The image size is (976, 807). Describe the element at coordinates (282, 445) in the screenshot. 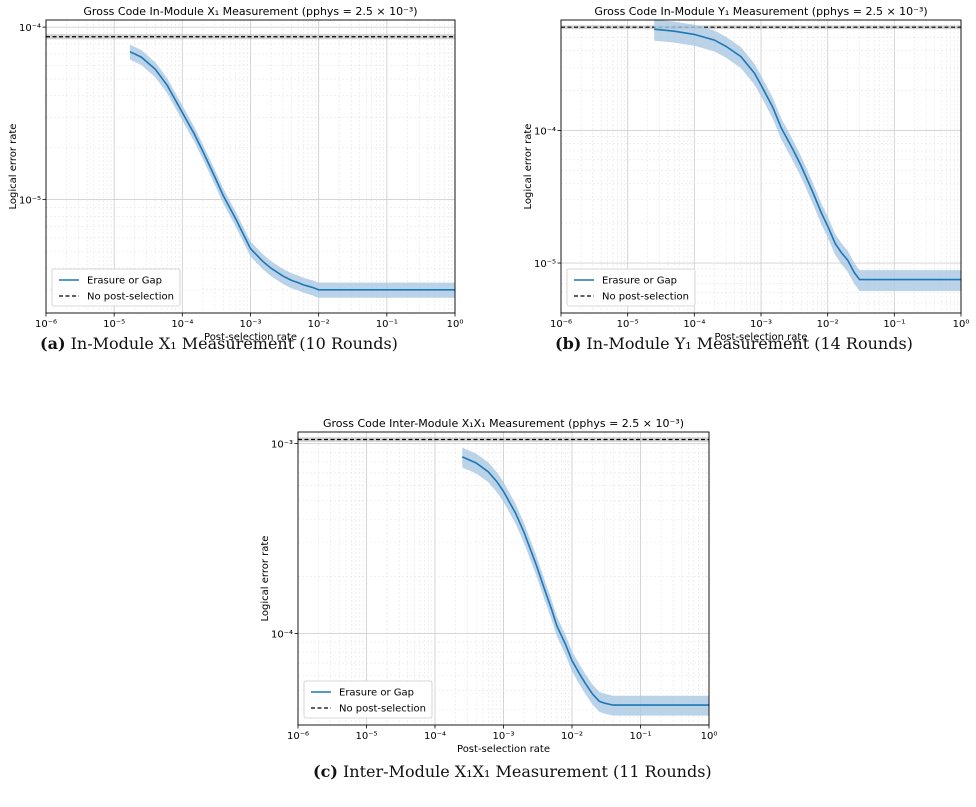

I see `y-tick-label: 10⁻³` at that location.